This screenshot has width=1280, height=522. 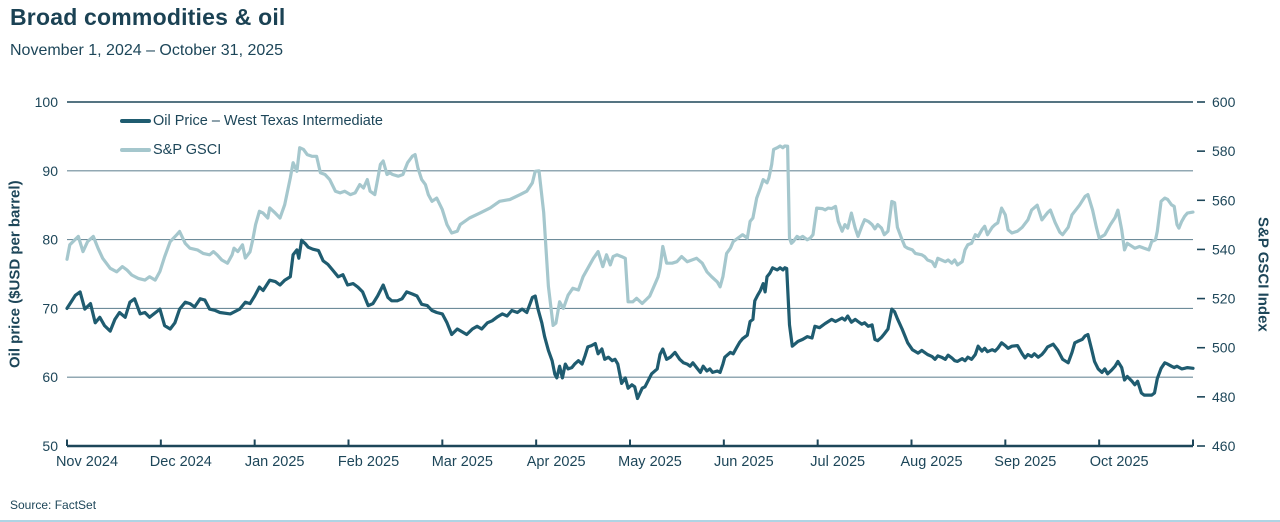 What do you see at coordinates (931, 462) in the screenshot?
I see `x-axis-label-9: Aug 2025` at bounding box center [931, 462].